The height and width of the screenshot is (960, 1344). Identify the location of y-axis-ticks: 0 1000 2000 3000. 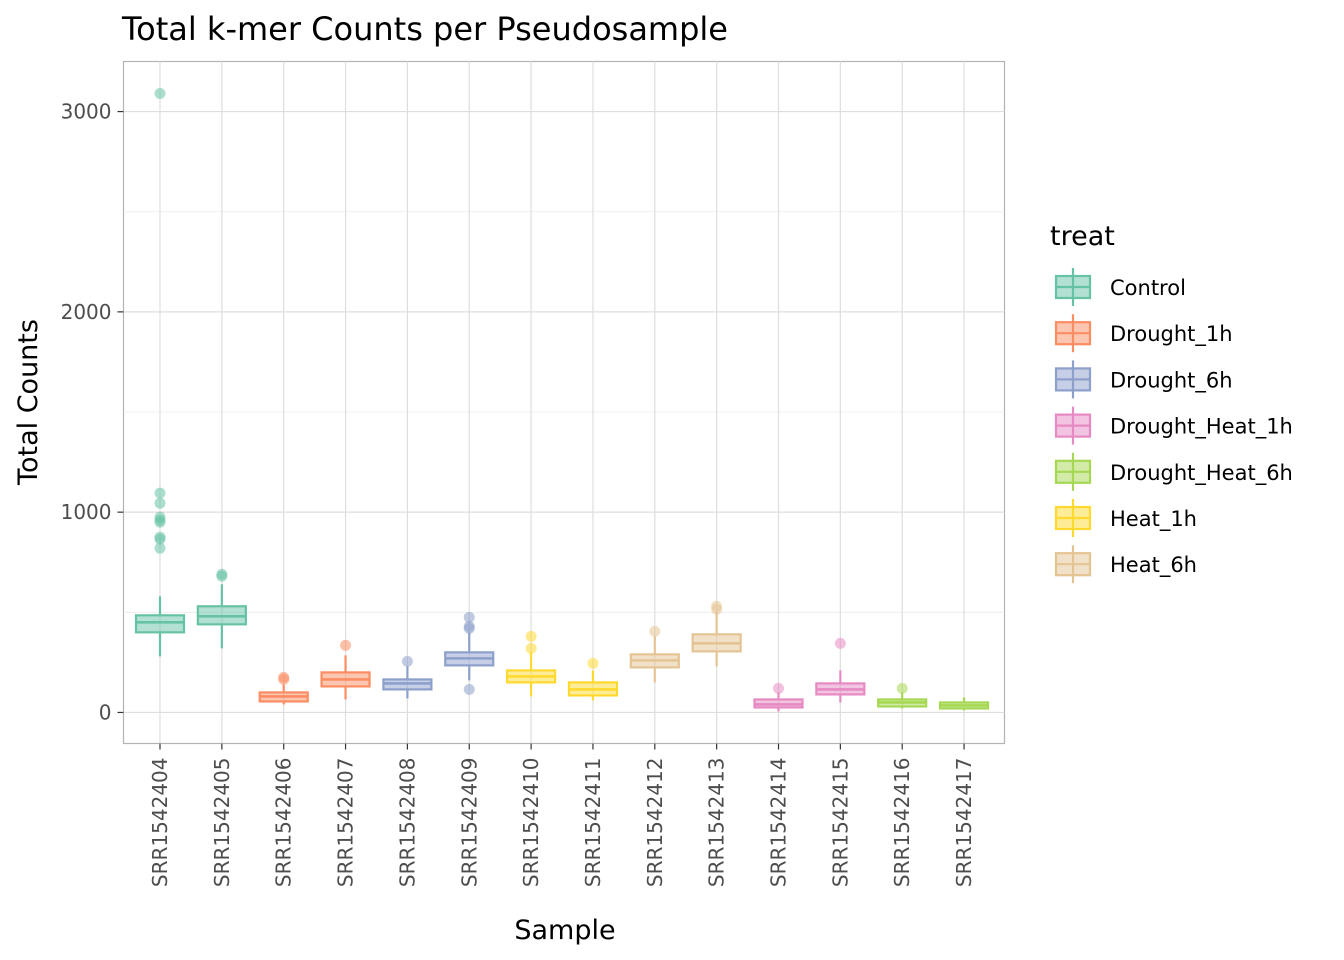
(92, 412).